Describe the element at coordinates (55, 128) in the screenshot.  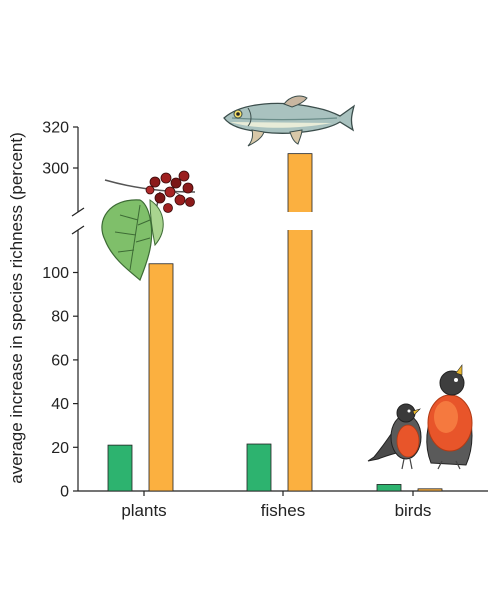
I see `y-tick-label: 320` at that location.